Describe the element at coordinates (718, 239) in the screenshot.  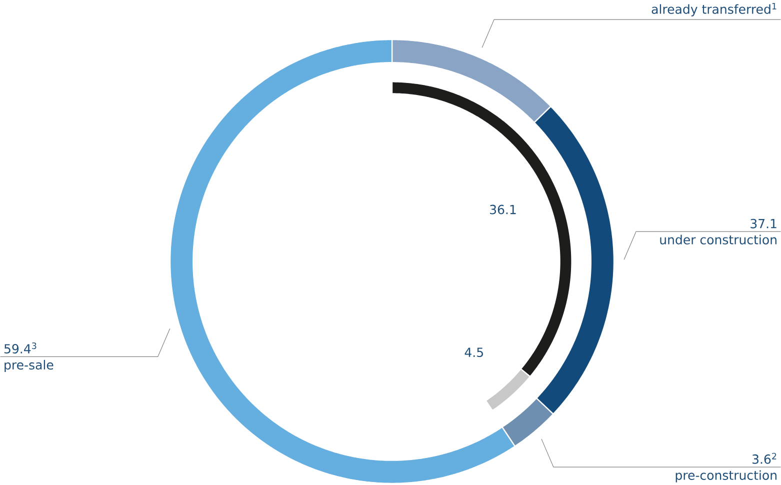
I see `slice-label: under construction` at that location.